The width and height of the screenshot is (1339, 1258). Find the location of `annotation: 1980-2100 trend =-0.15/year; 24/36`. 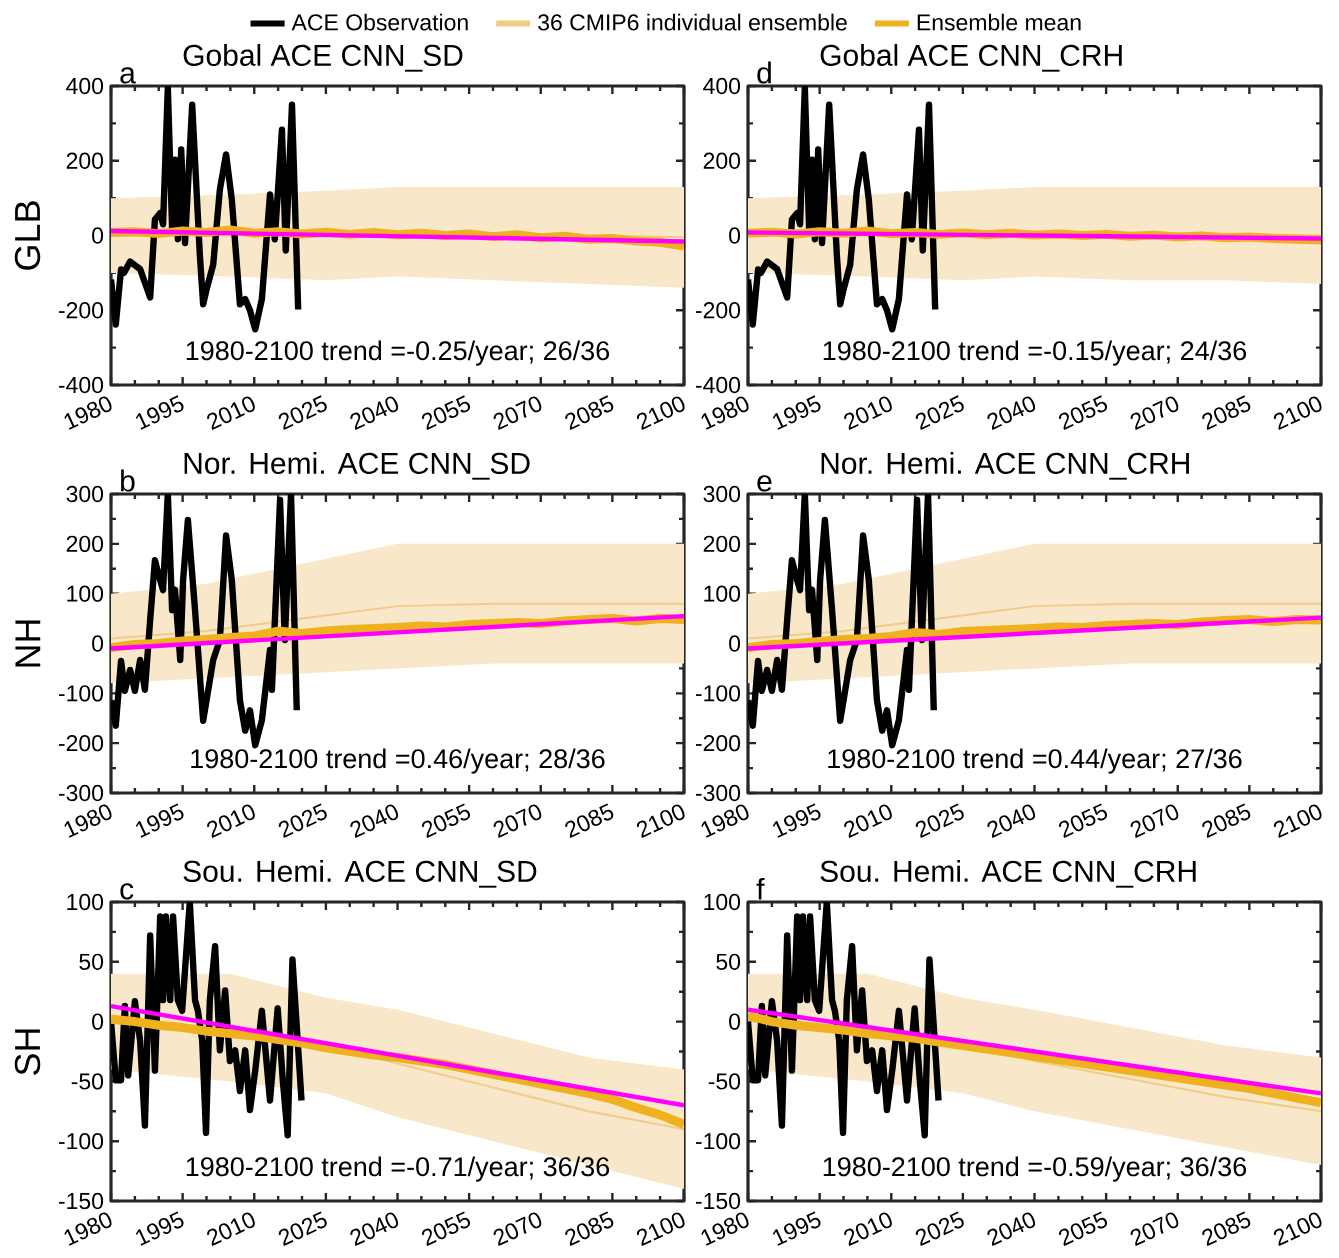

annotation: 1980-2100 trend =-0.15/year; 24/36 is located at coordinates (1035, 353).